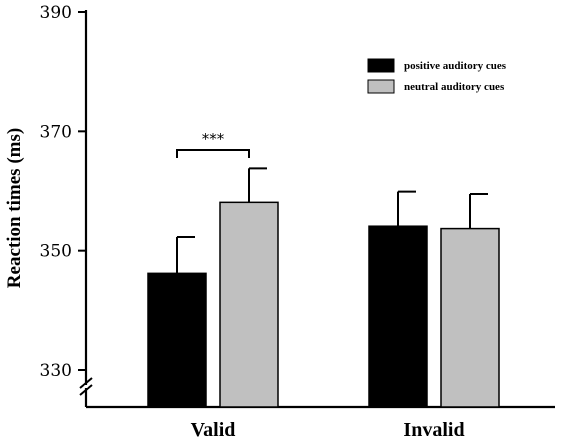  Describe the element at coordinates (454, 87) in the screenshot. I see `legend-label: neutral auditory cues` at that location.